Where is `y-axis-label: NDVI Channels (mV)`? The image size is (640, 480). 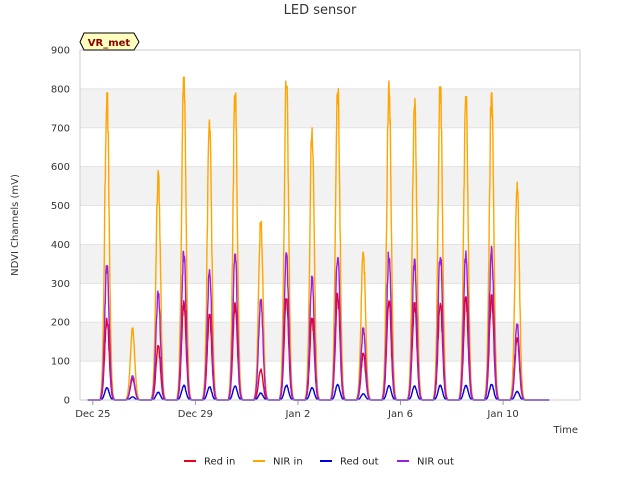
y-axis-label: NDVI Channels (mV) is located at coordinates (15, 225).